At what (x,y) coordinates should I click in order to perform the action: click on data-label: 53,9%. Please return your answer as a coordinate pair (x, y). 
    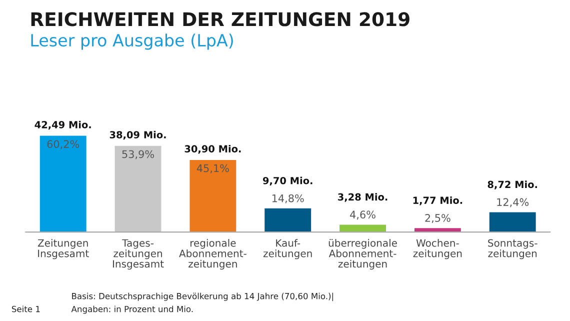
    Looking at the image, I should click on (138, 155).